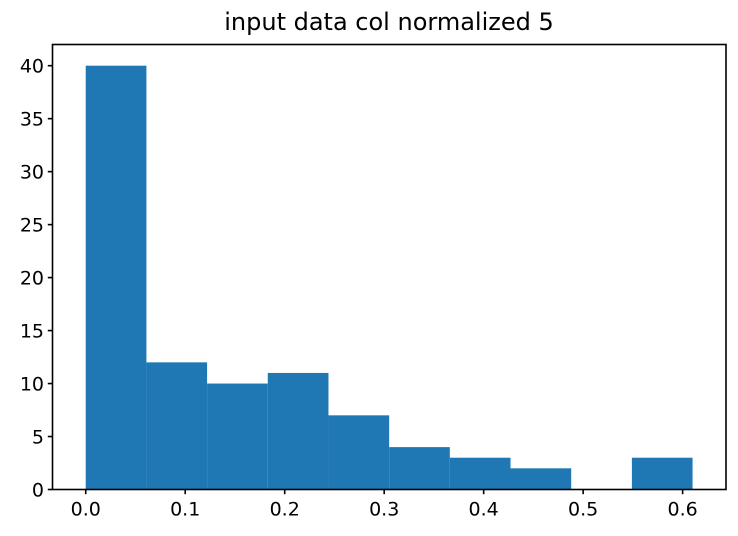  I want to click on y-tick-label: 0, so click(38, 491).